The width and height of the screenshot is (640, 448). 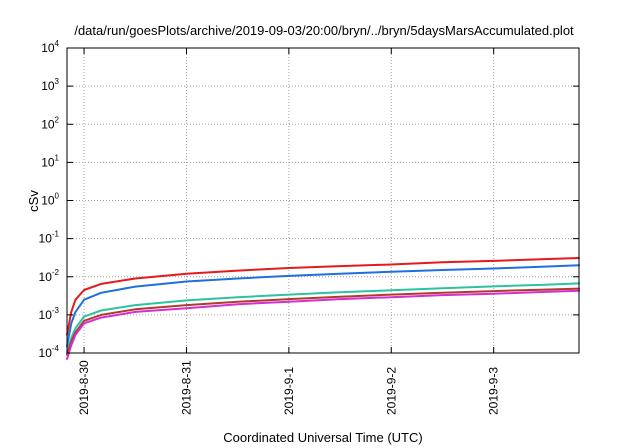 What do you see at coordinates (49, 276) in the screenshot?
I see `y-tick-label: 10⁻²` at bounding box center [49, 276].